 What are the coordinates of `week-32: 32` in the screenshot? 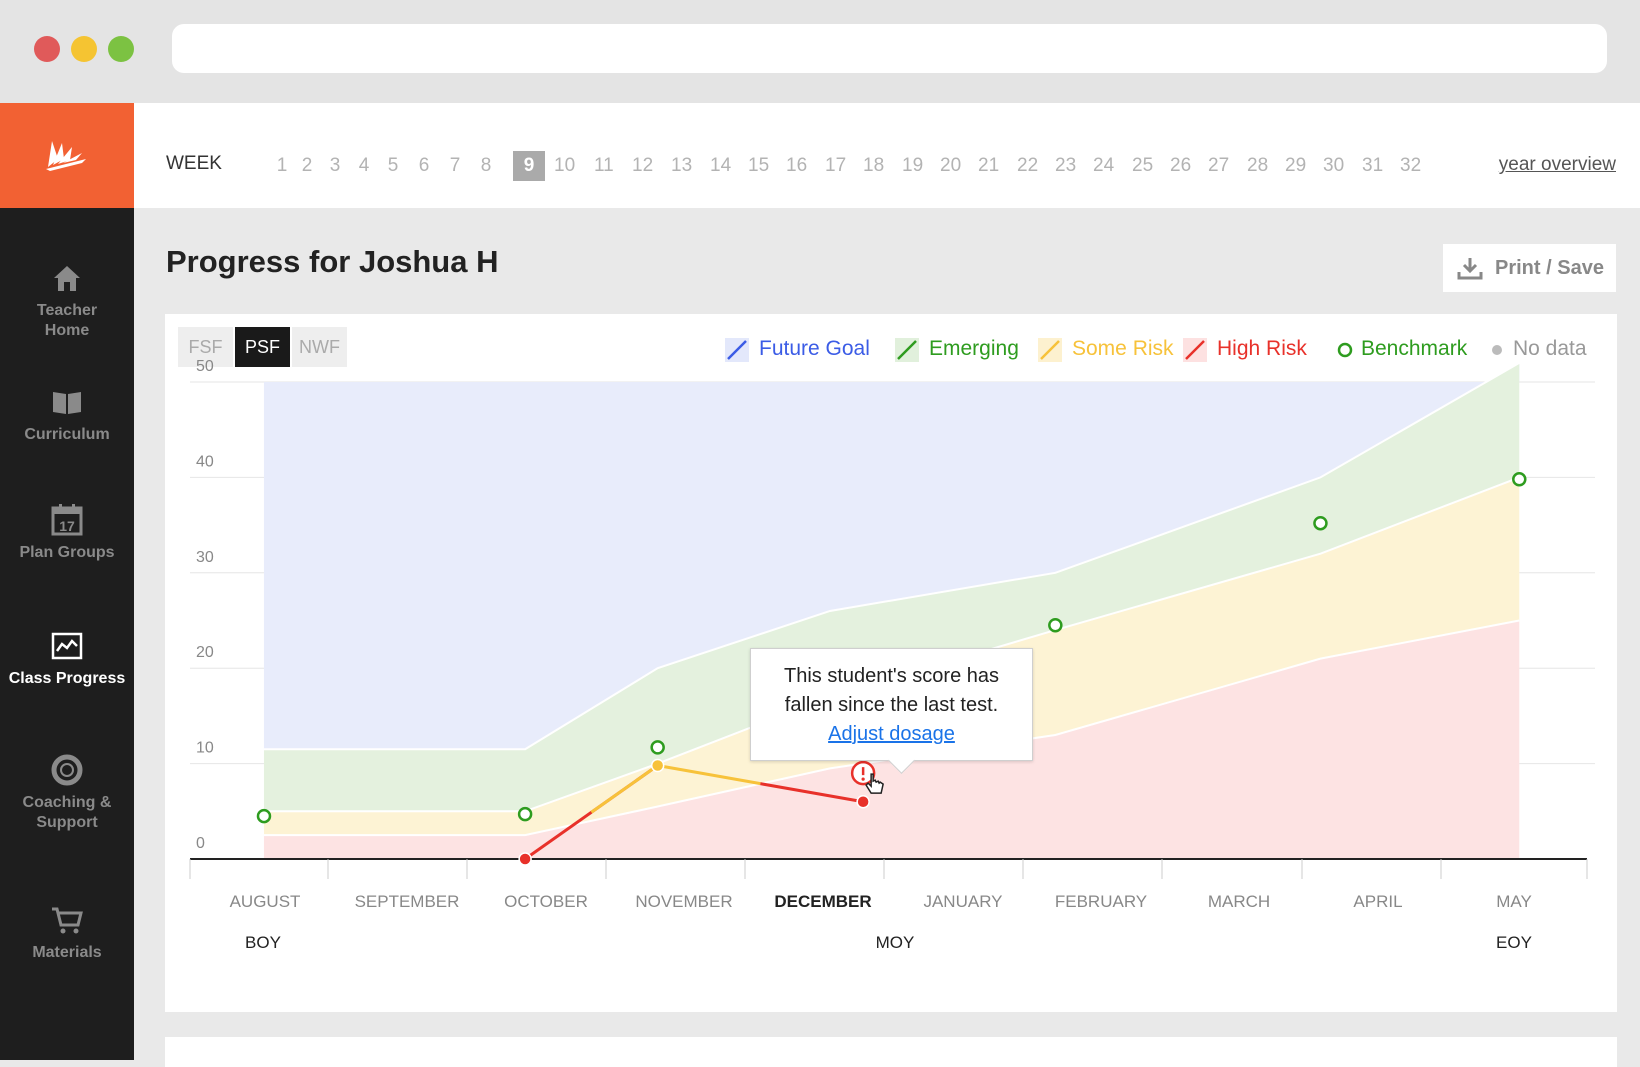 It's located at (1411, 165).